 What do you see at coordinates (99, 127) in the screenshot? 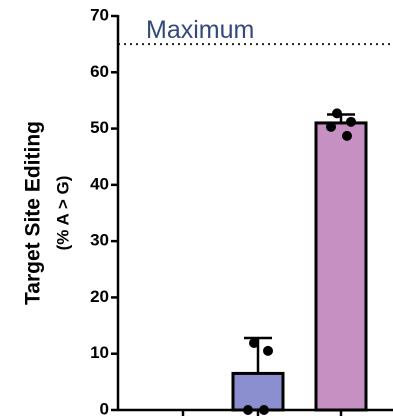
I see `y-tick-label: 50` at bounding box center [99, 127].